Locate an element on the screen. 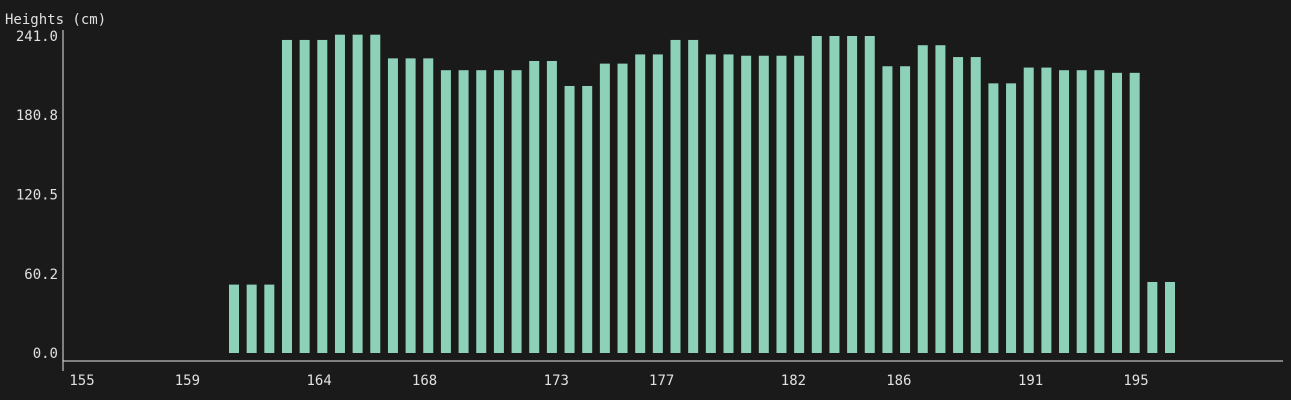 This screenshot has height=400, width=1291. x-tick-label: 195 is located at coordinates (1135, 381).